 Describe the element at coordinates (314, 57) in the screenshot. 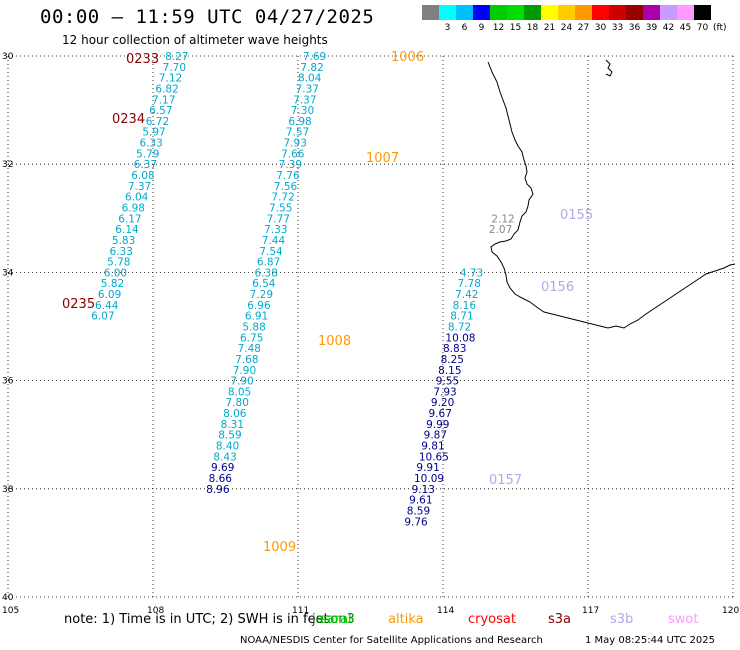

I see `wave-height-value: 7.69` at that location.